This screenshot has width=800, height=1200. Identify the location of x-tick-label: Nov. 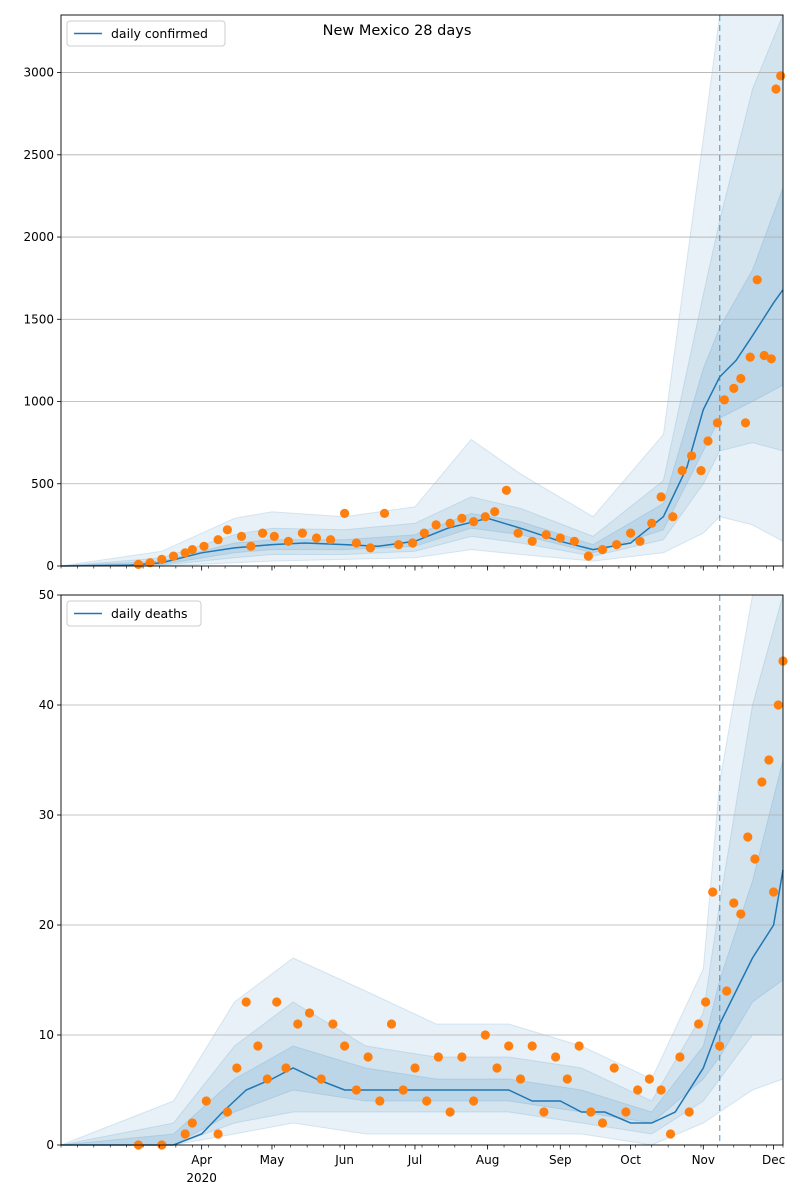
(703, 1160).